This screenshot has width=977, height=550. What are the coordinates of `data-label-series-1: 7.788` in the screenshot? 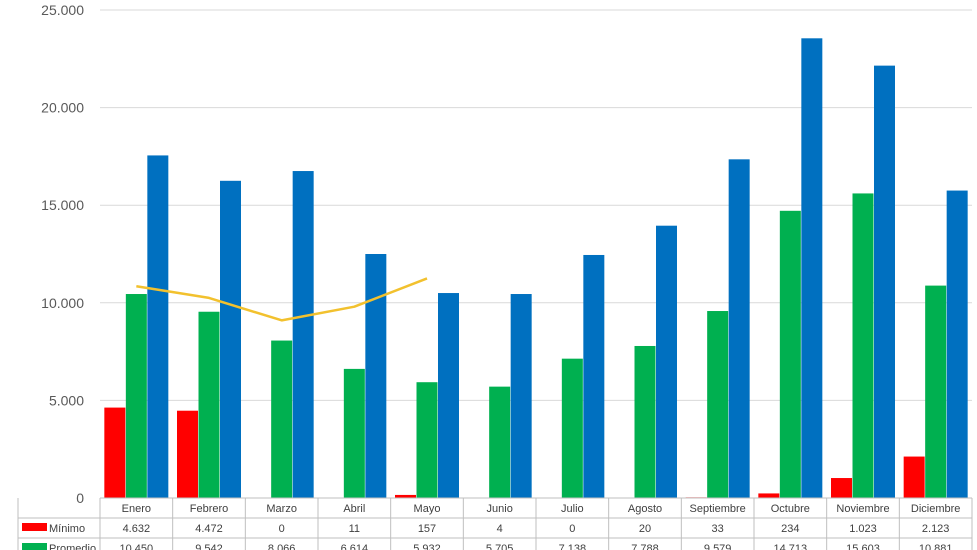 It's located at (645, 546).